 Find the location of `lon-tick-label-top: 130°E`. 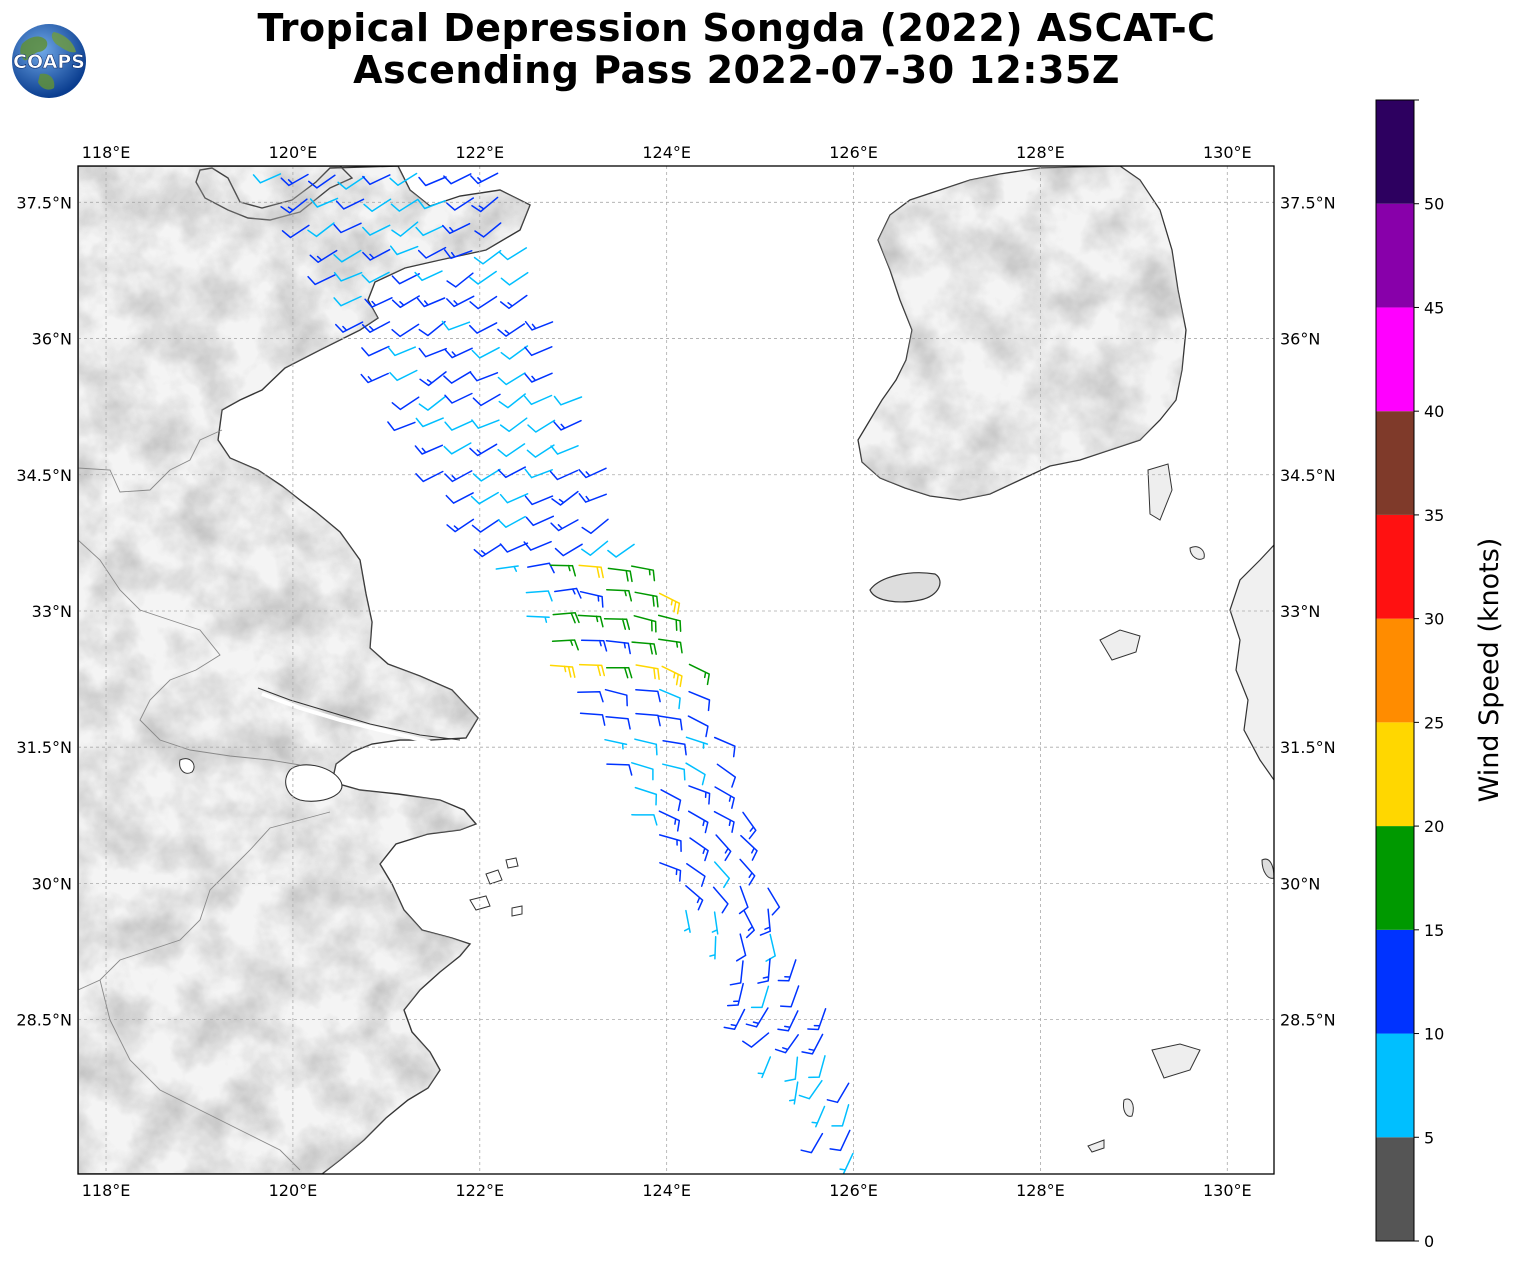

lon-tick-label-top: 130°E is located at coordinates (1227, 152).